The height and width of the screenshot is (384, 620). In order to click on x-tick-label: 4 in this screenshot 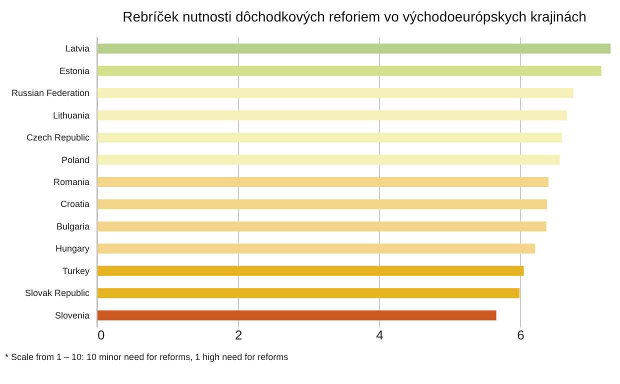, I will do `click(380, 335)`.